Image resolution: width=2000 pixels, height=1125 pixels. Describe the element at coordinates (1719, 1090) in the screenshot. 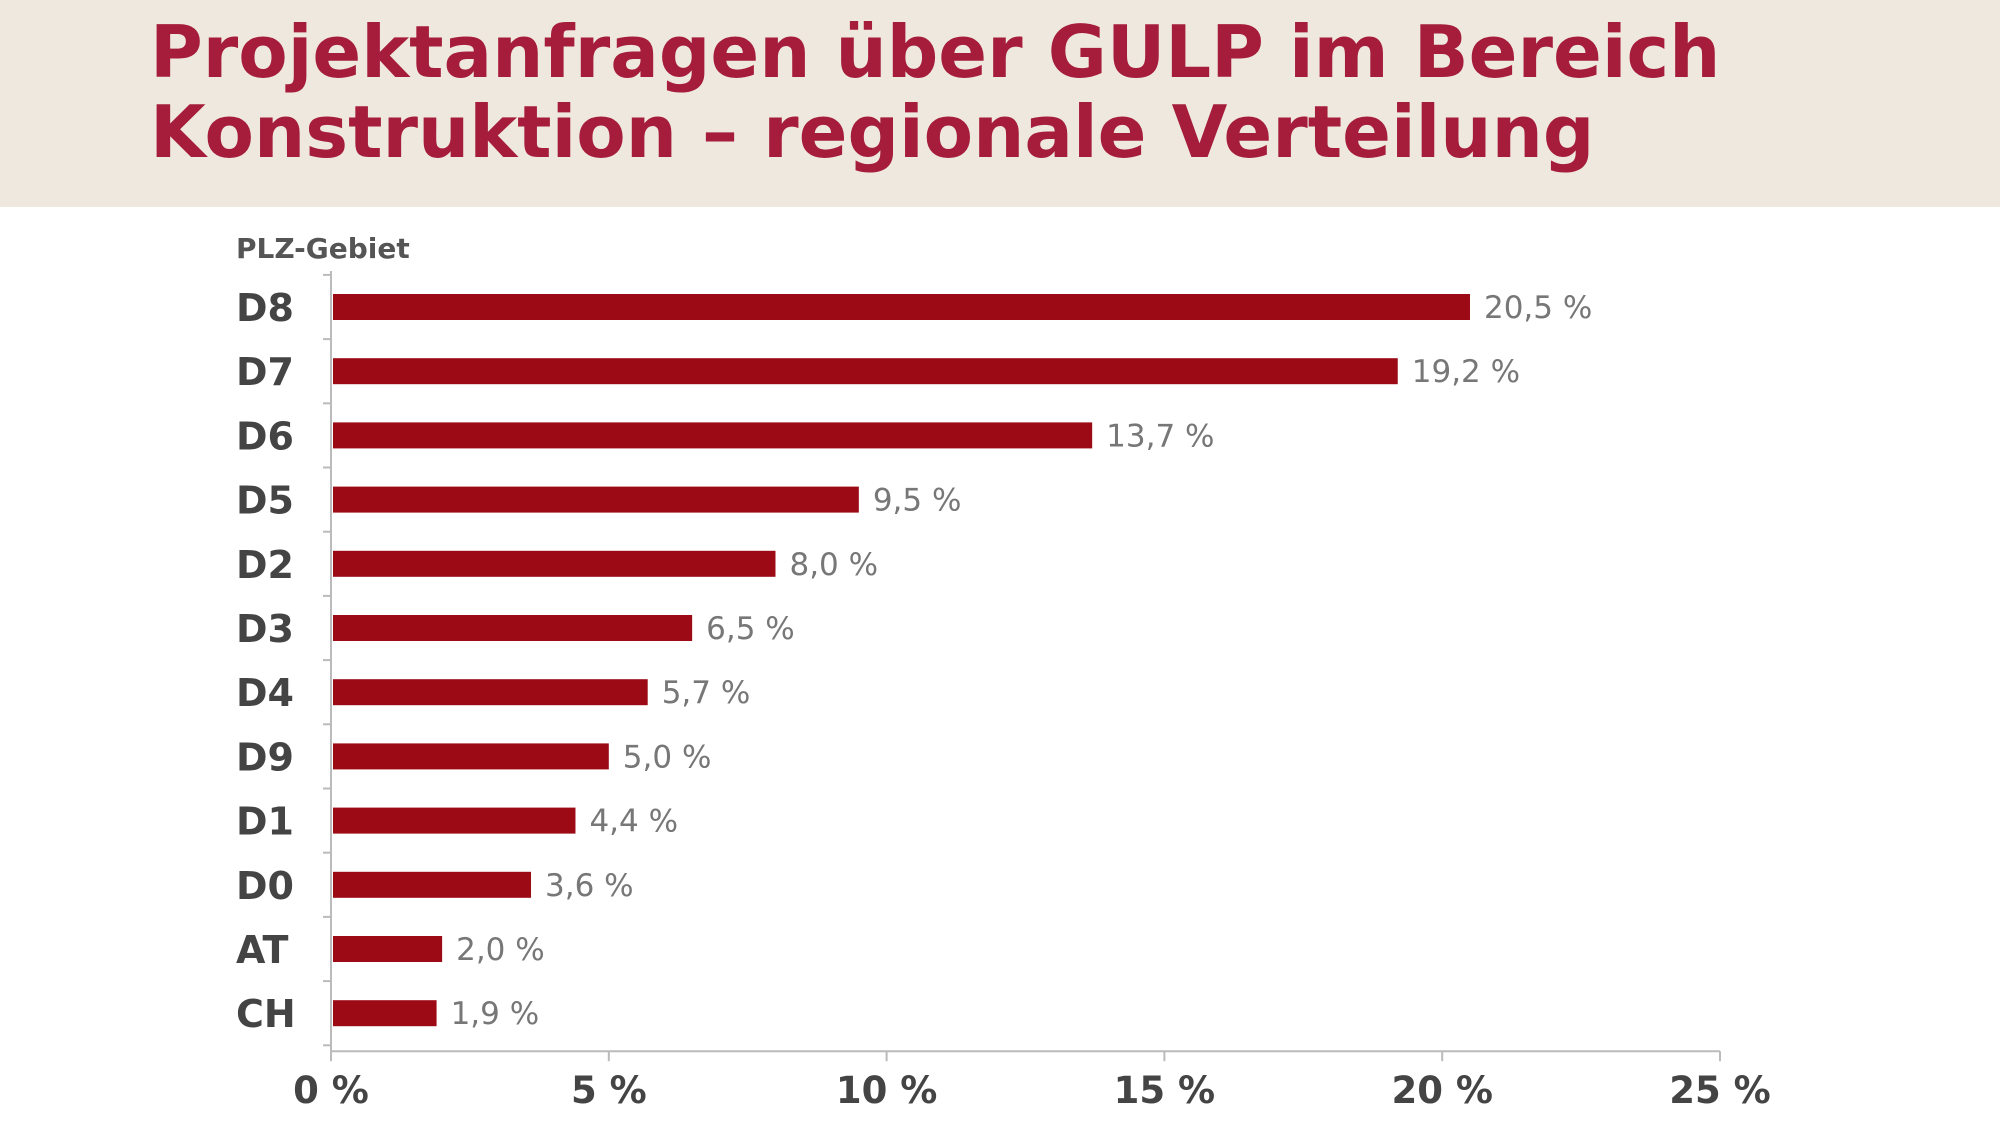

I see `x-tick-label: 25 %` at that location.